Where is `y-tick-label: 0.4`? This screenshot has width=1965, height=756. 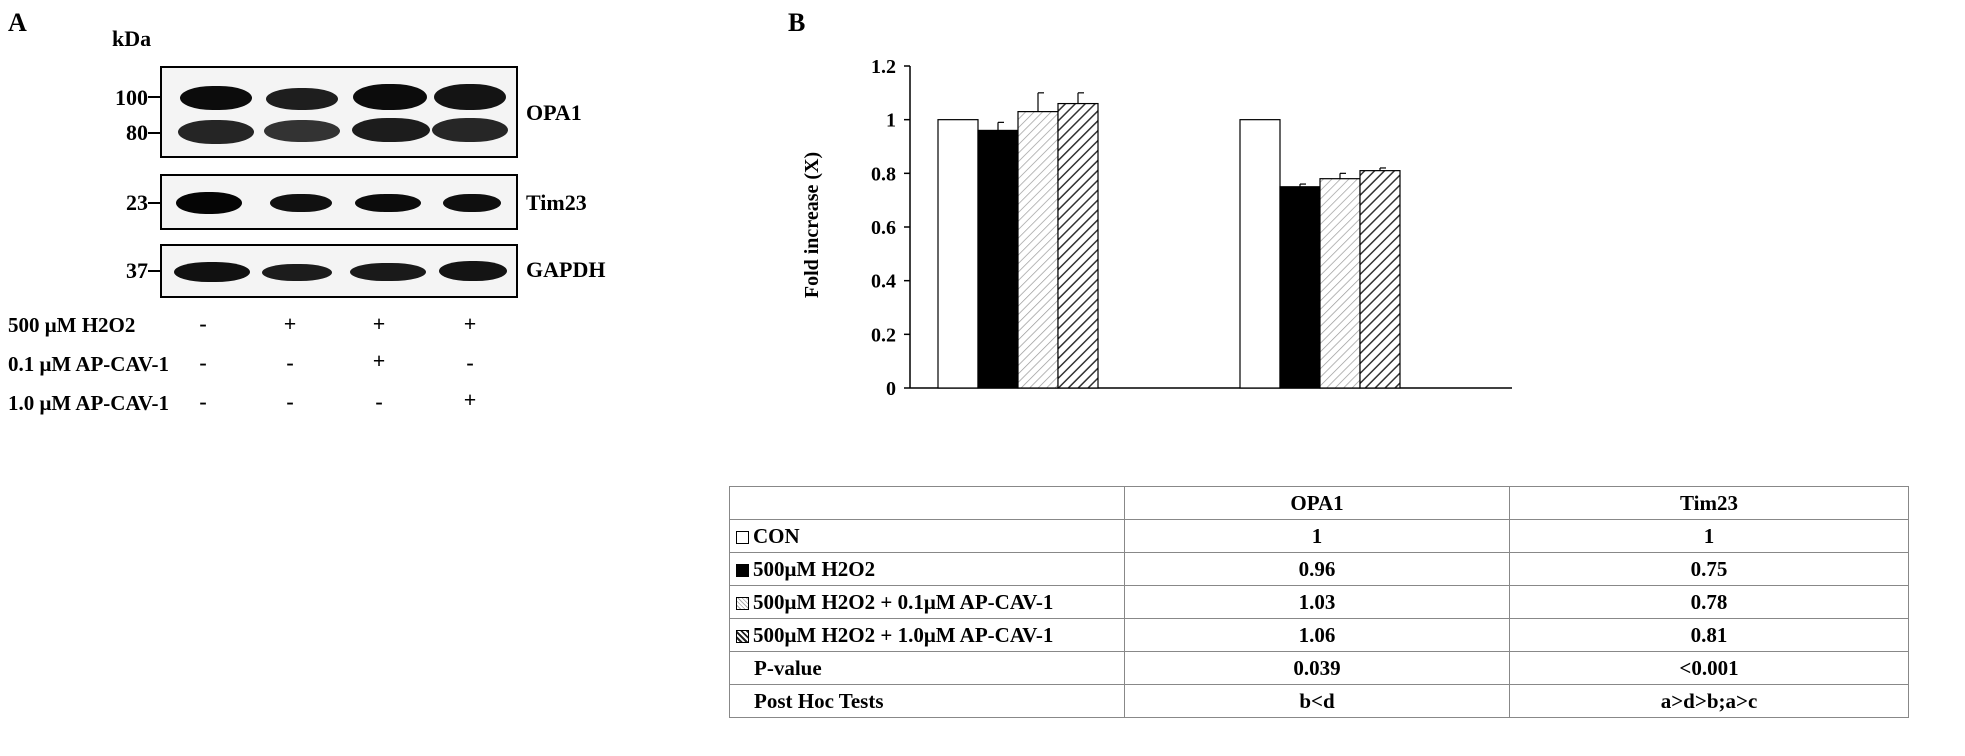
y-tick-label: 0.4 is located at coordinates (883, 282).